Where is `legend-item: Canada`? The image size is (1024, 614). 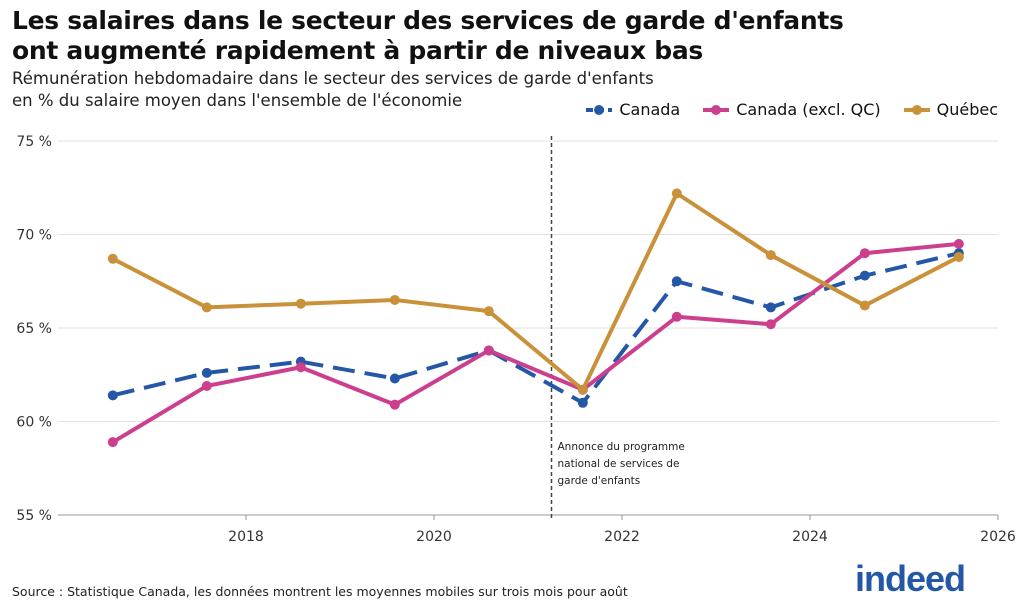
legend-item: Canada is located at coordinates (632, 109).